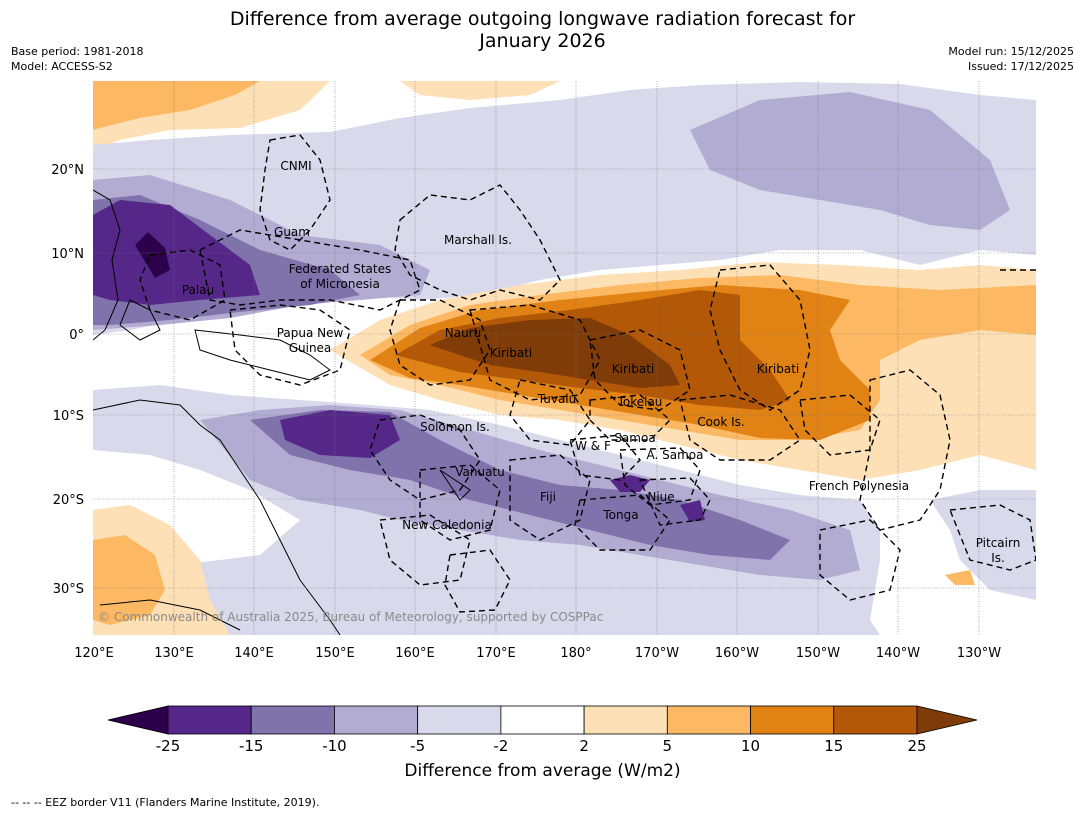 The image size is (1085, 816). Describe the element at coordinates (898, 653) in the screenshot. I see `lon-tick-140w: 140°W` at that location.